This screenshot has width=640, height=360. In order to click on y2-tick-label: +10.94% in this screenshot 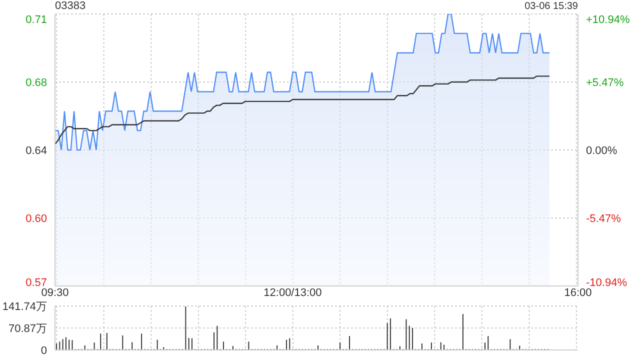, I will do `click(608, 20)`.